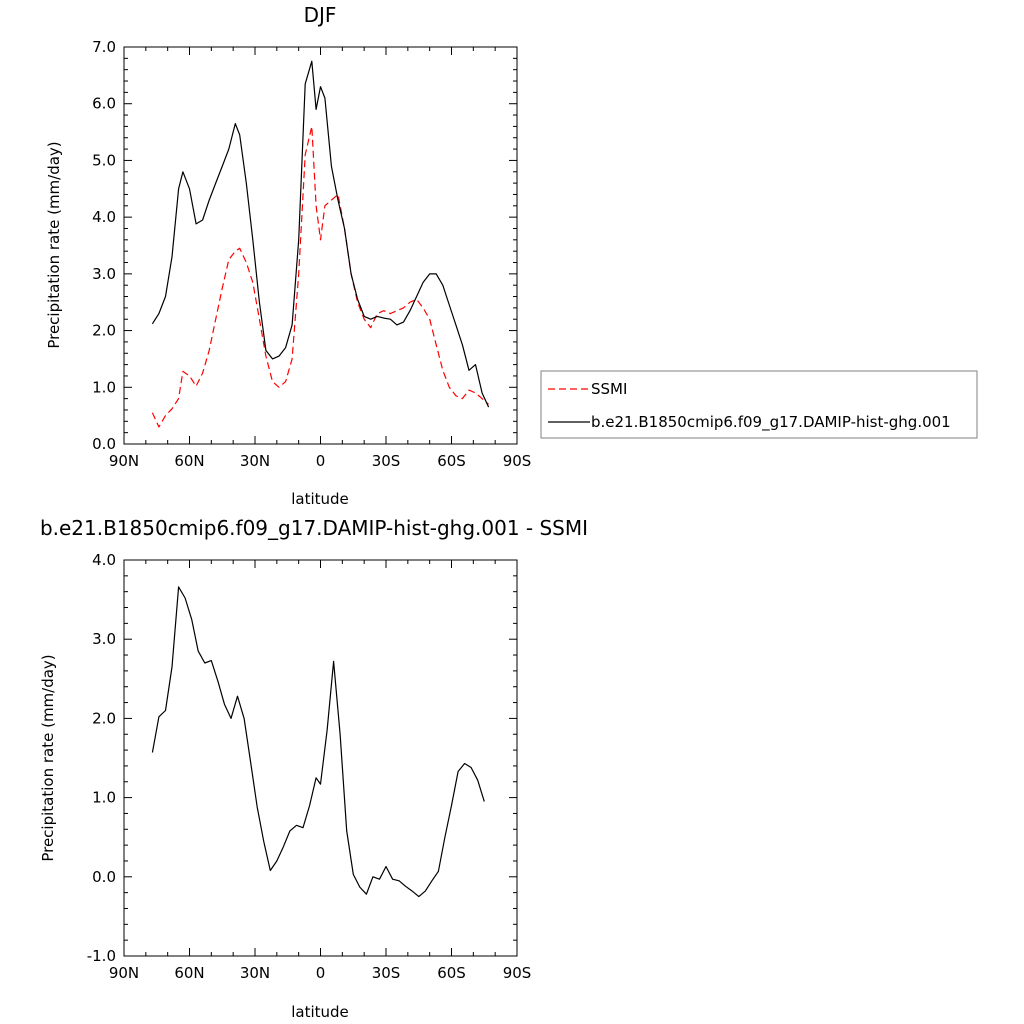 The height and width of the screenshot is (1024, 1024). Describe the element at coordinates (104, 160) in the screenshot. I see `y-tick-label: 5.0` at that location.